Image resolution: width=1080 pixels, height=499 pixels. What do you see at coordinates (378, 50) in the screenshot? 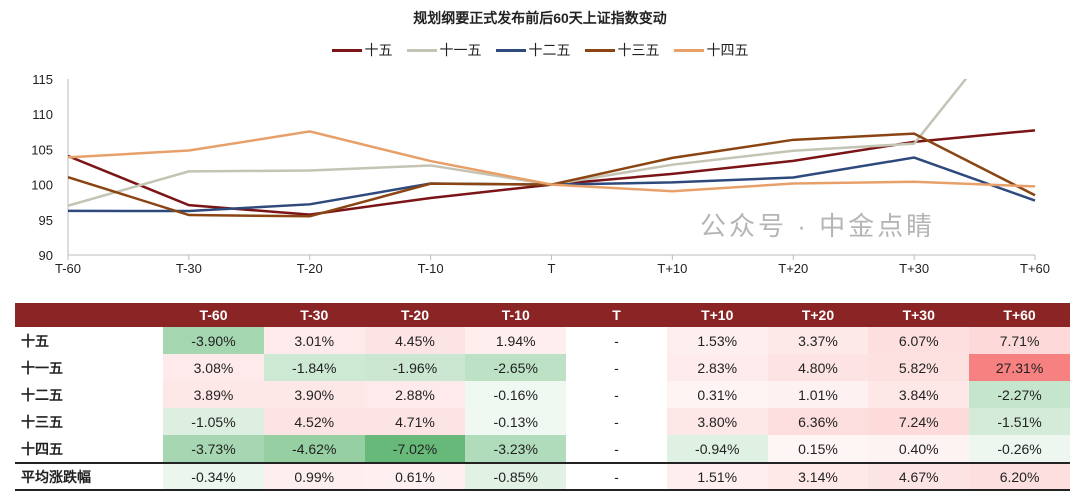
I see `legend-label: 十五` at bounding box center [378, 50].